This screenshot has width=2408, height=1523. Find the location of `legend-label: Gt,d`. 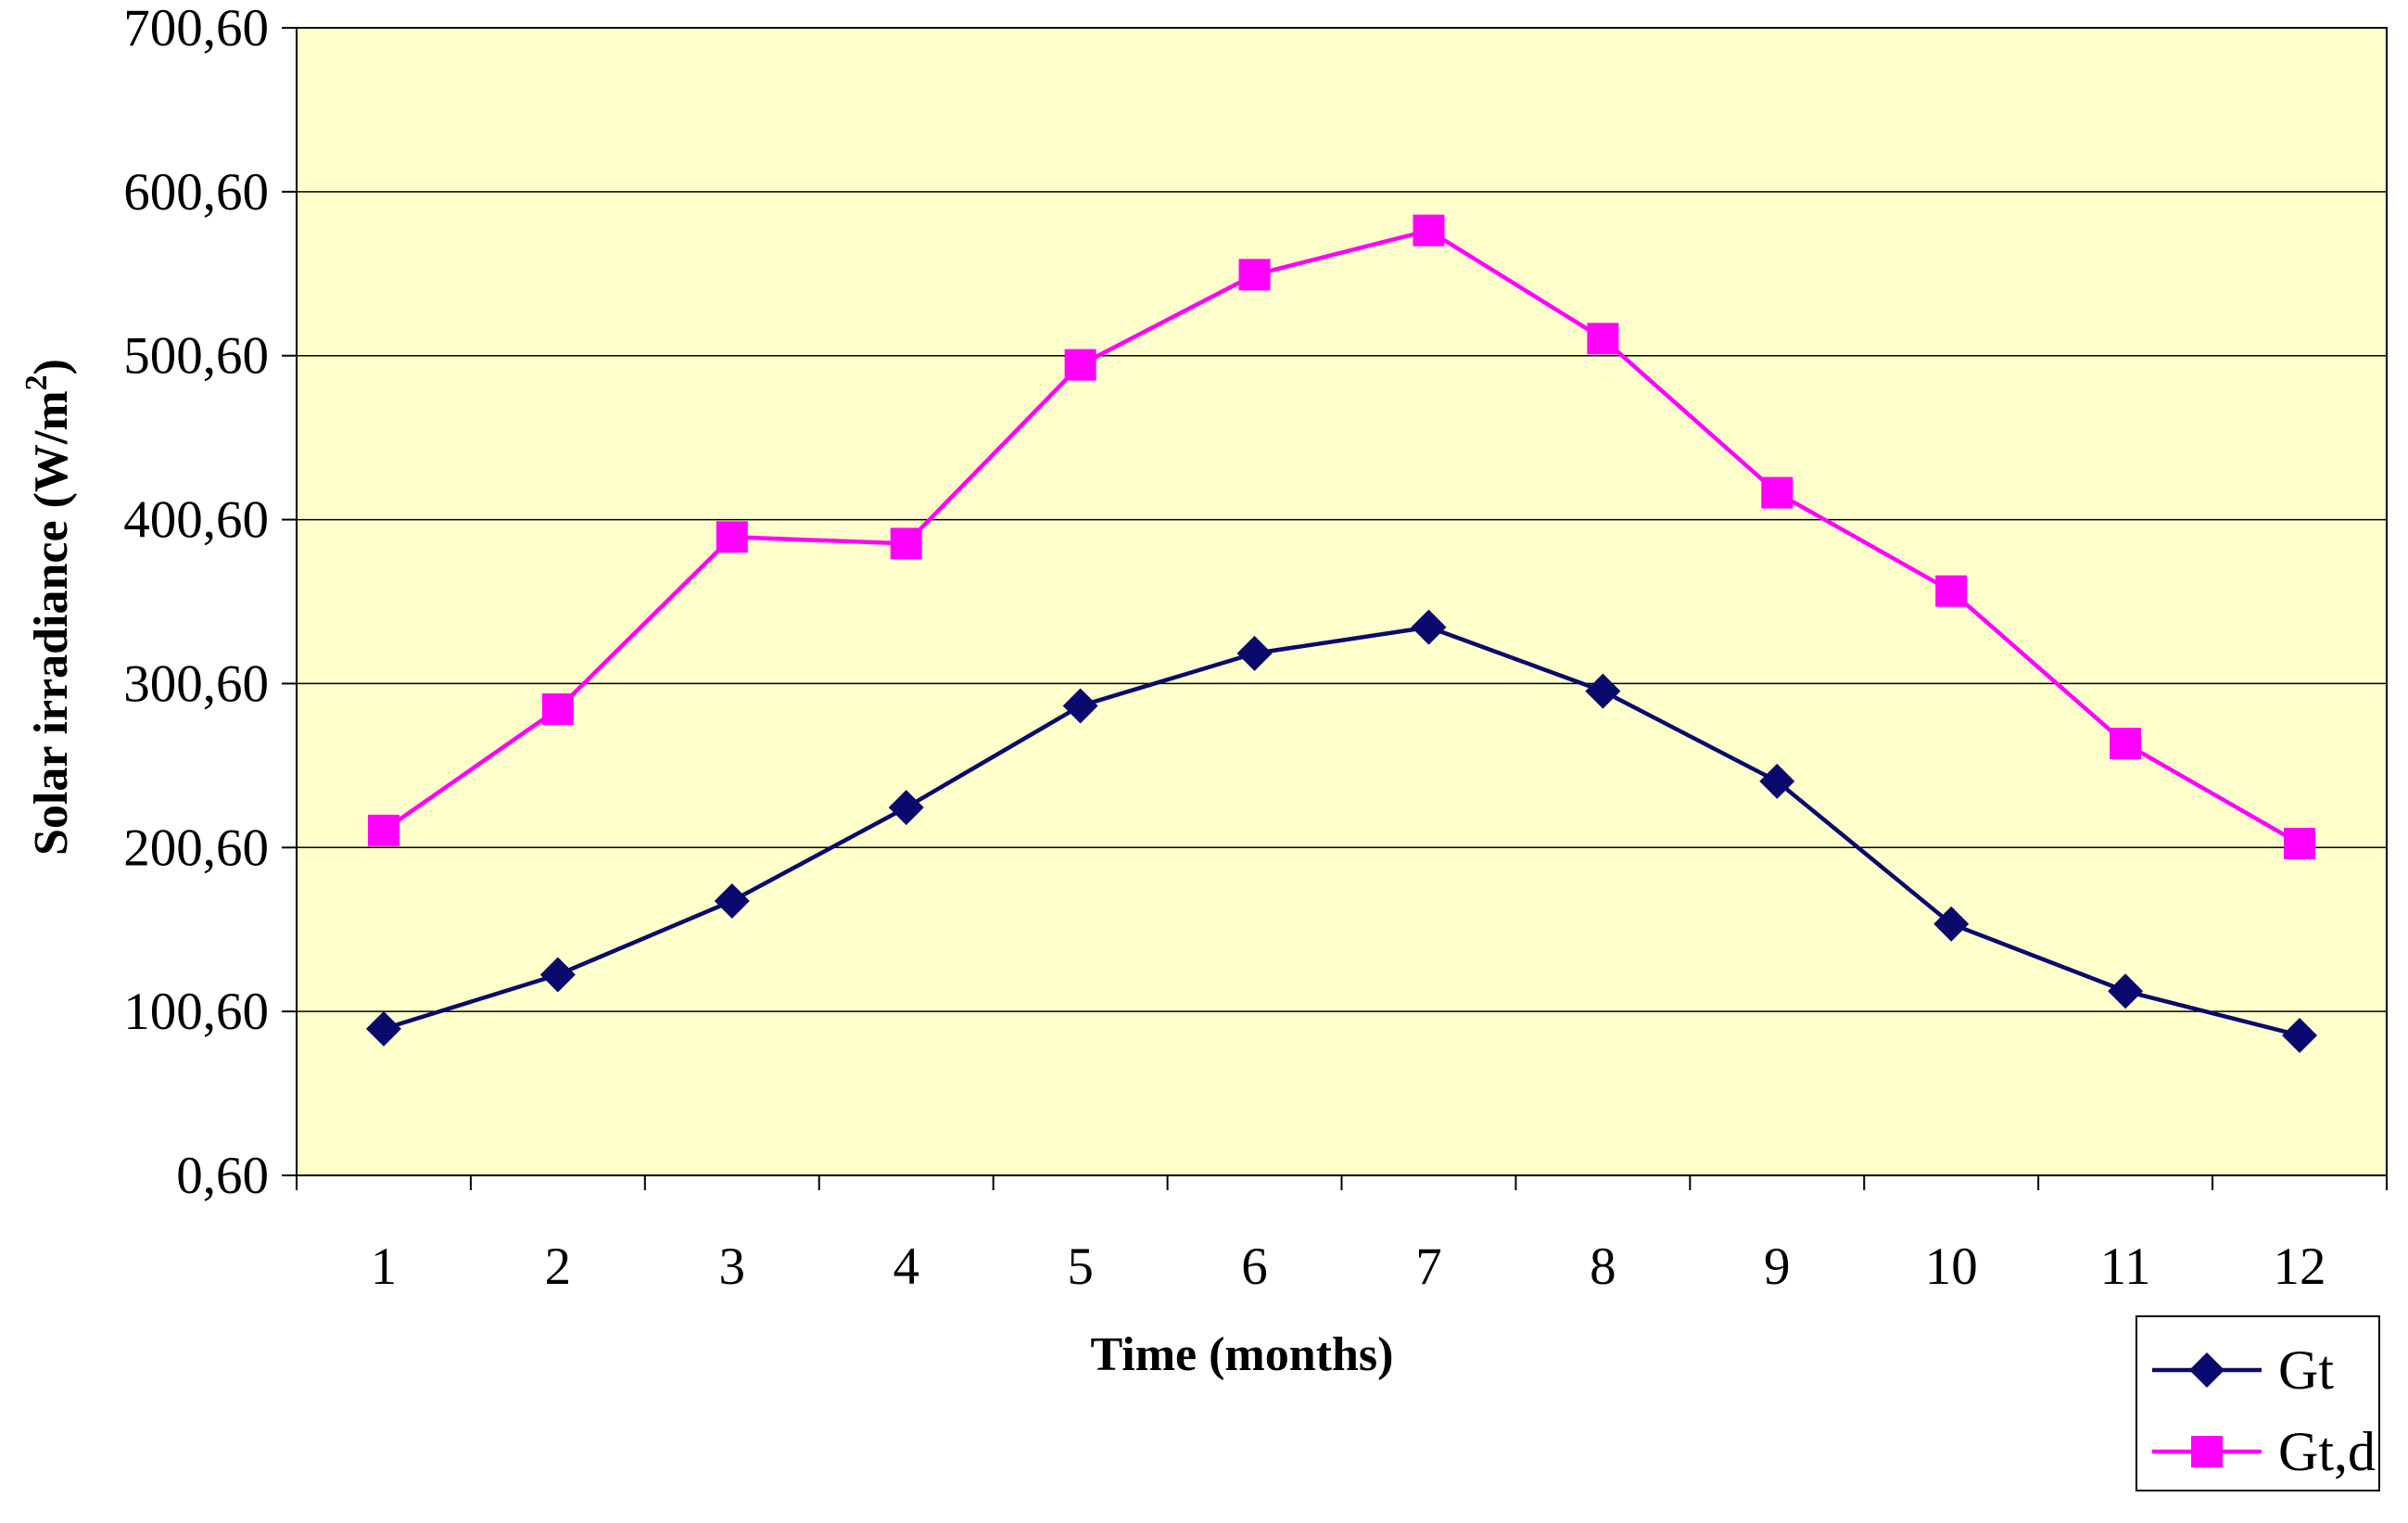

legend-label: Gt,d is located at coordinates (2327, 1451).